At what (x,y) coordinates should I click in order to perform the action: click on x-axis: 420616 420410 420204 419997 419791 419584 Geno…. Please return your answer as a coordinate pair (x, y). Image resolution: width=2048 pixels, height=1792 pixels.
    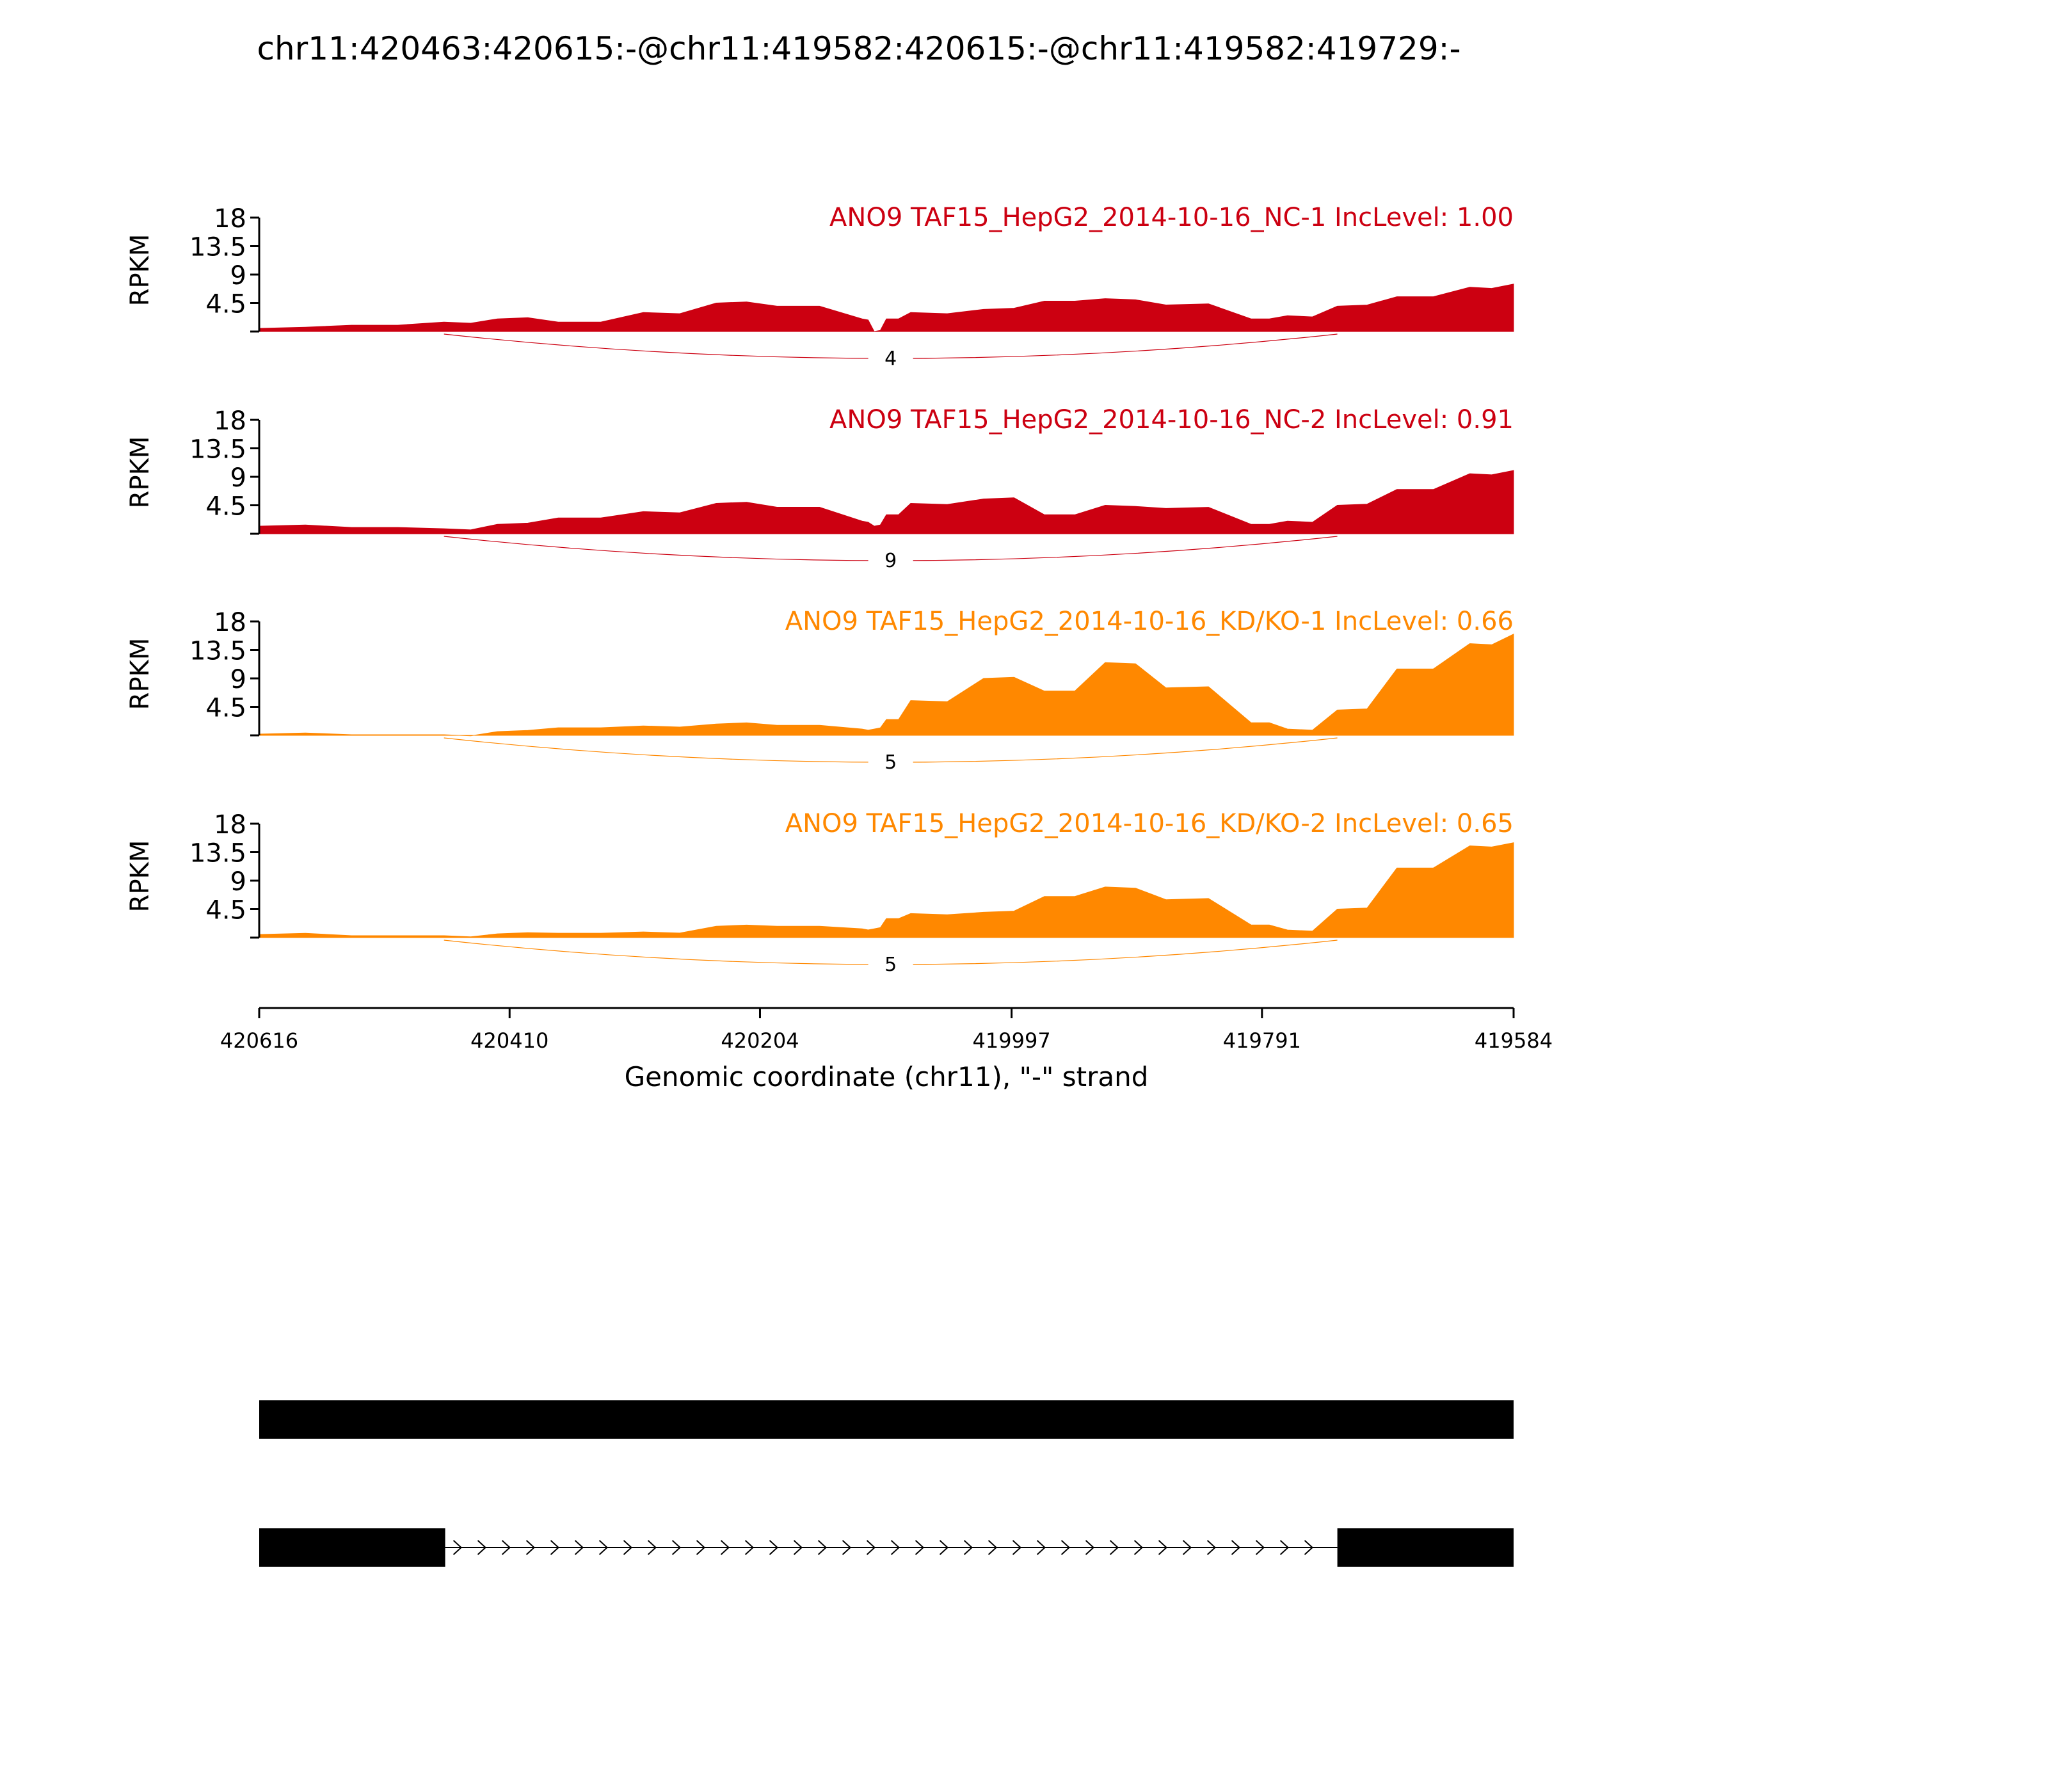
    Looking at the image, I should click on (886, 1049).